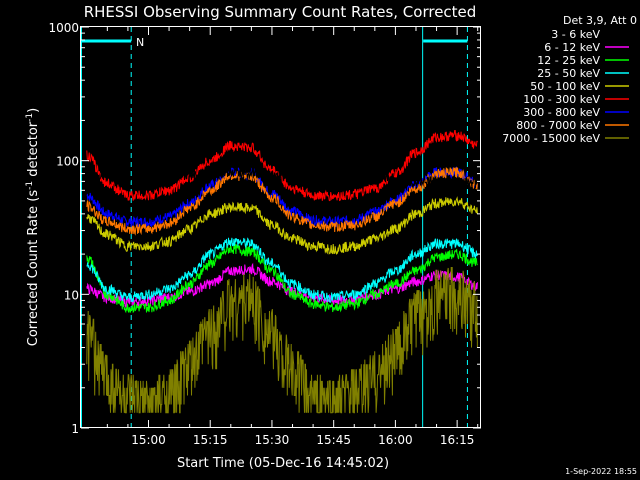  I want to click on x-tick-label-5: 16:15, so click(457, 440).